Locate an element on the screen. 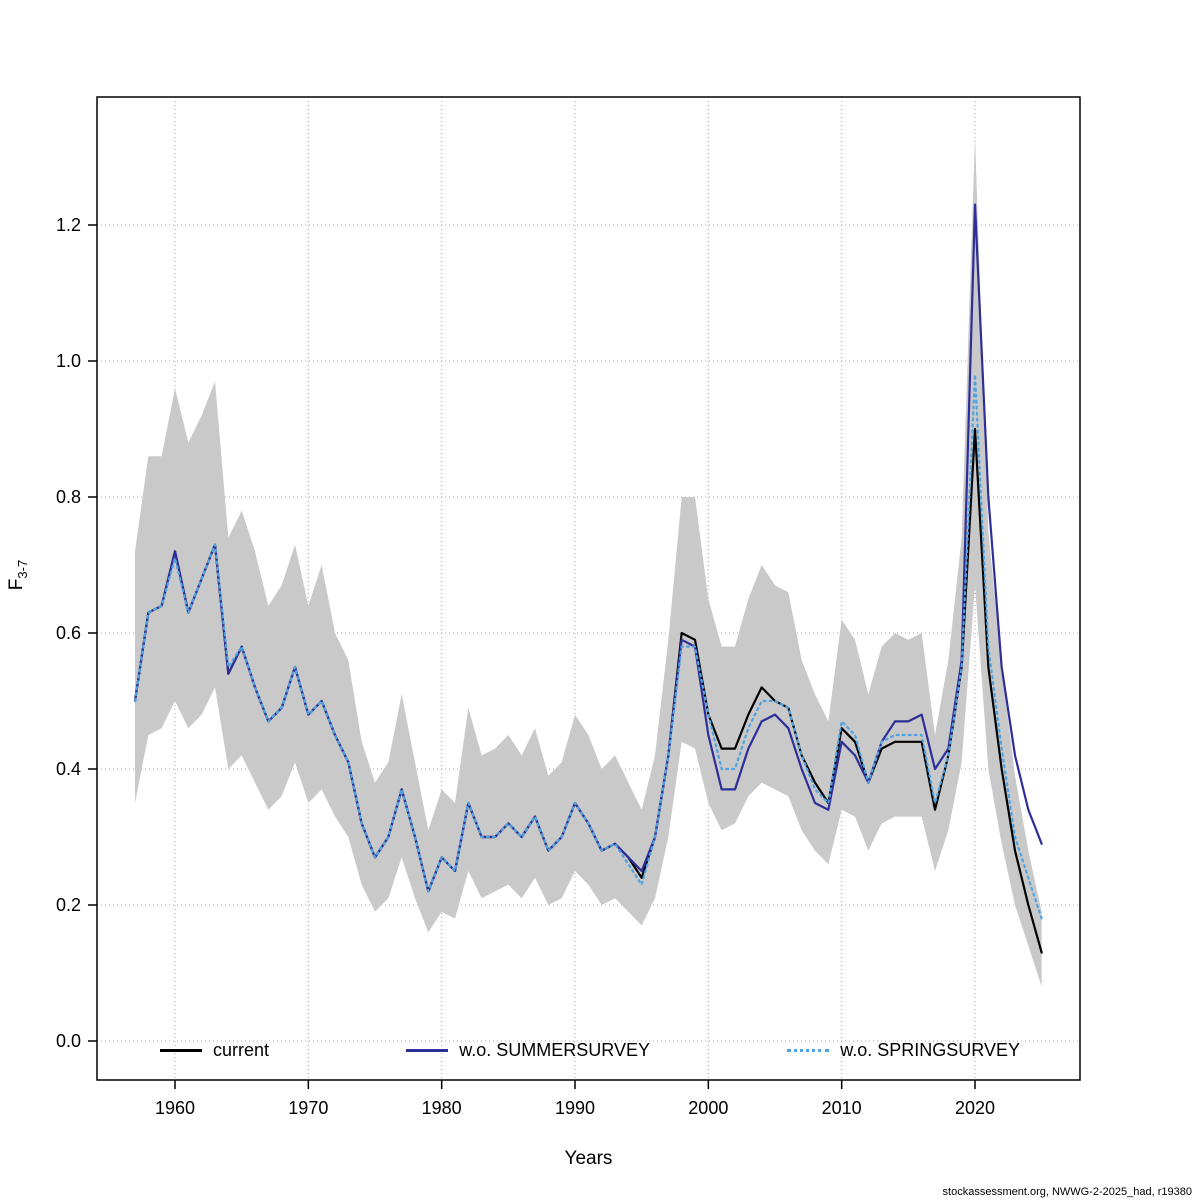 The height and width of the screenshot is (1200, 1200). legend-item-current: current is located at coordinates (214, 1050).